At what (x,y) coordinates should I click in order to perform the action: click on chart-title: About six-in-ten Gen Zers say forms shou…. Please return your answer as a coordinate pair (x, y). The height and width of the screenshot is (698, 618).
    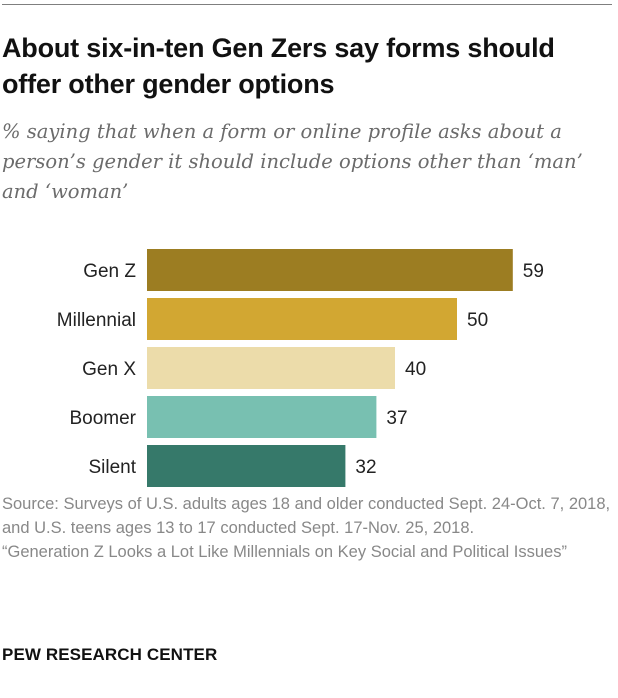
    Looking at the image, I should click on (278, 66).